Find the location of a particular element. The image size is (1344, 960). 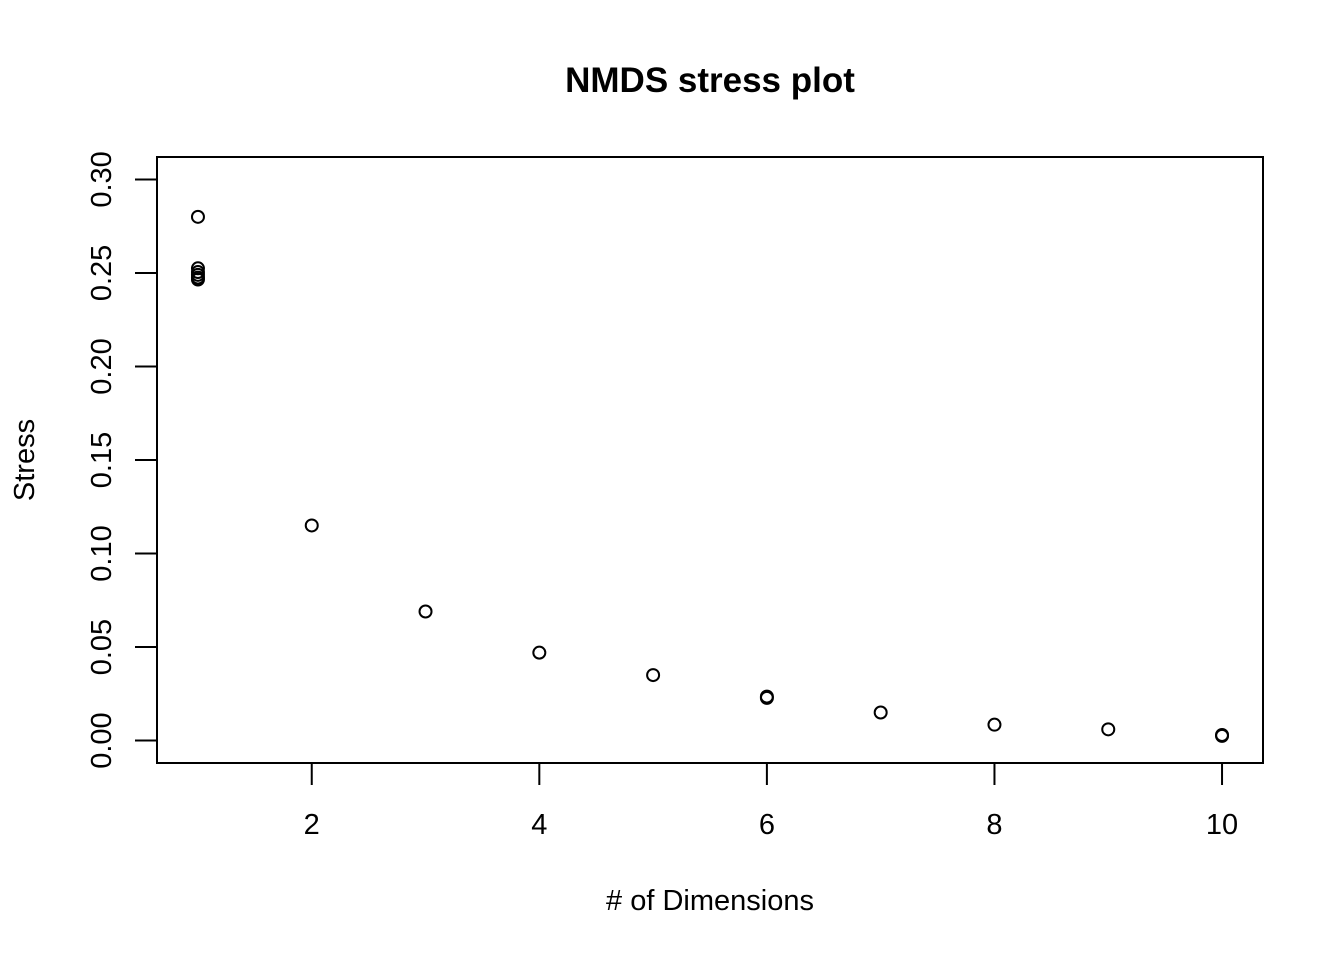

y-tick-label: 0.10 is located at coordinates (102, 553).